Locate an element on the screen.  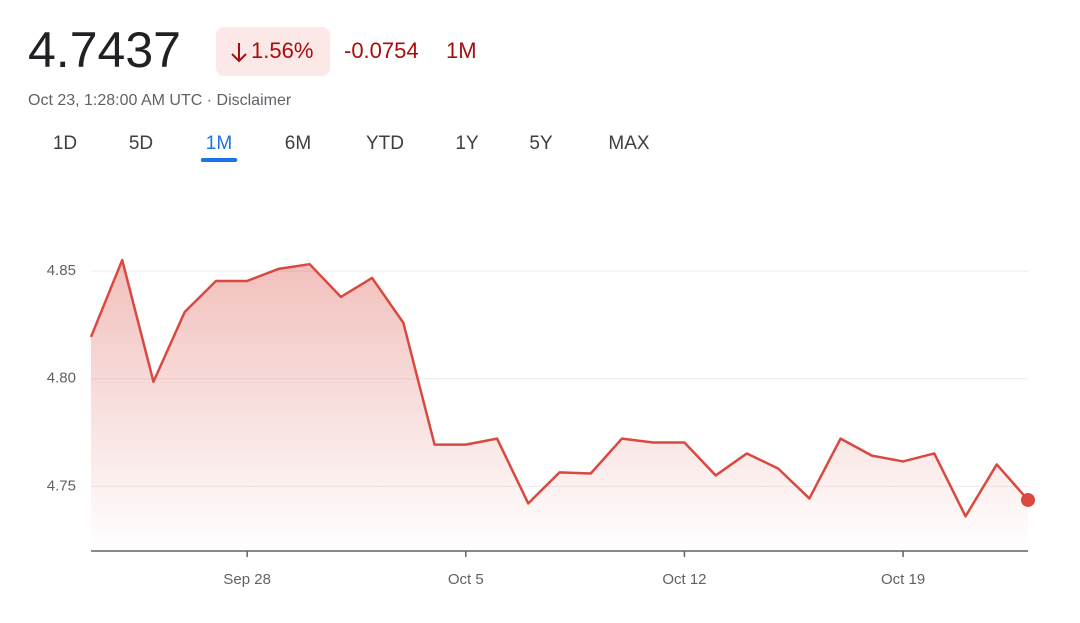
price: 4.7437 is located at coordinates (104, 50).